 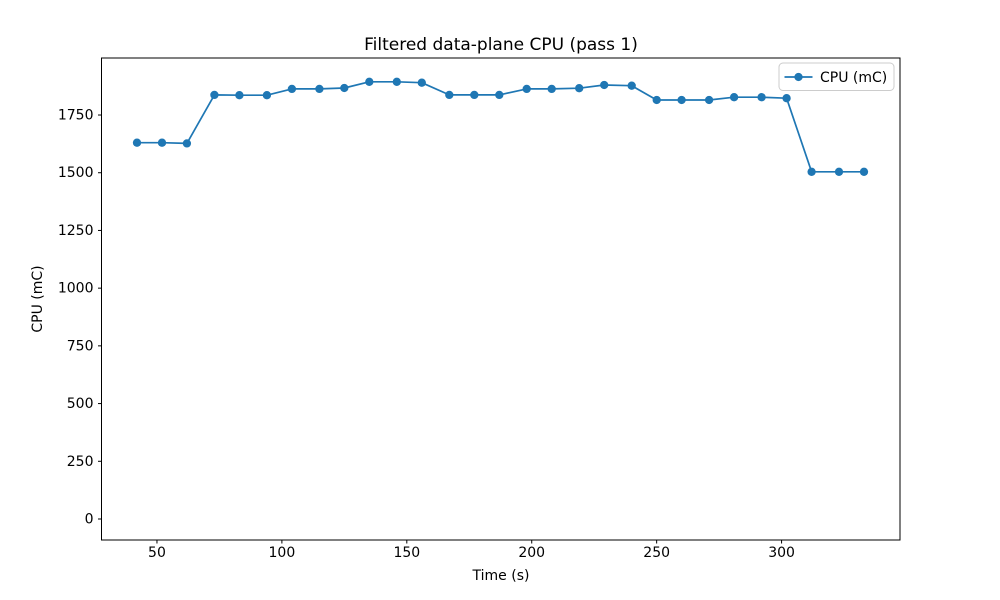 I want to click on x-tick-label: 100, so click(x=282, y=553).